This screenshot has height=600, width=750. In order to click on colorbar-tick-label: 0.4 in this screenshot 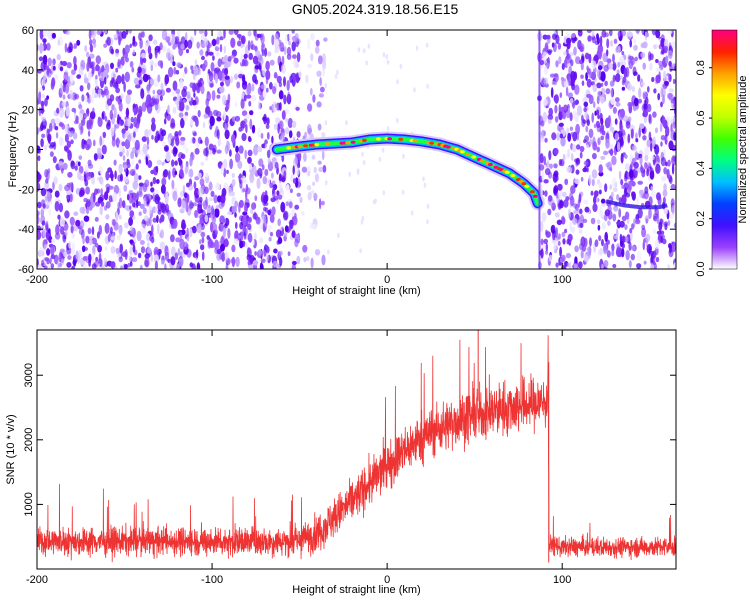, I will do `click(701, 168)`.